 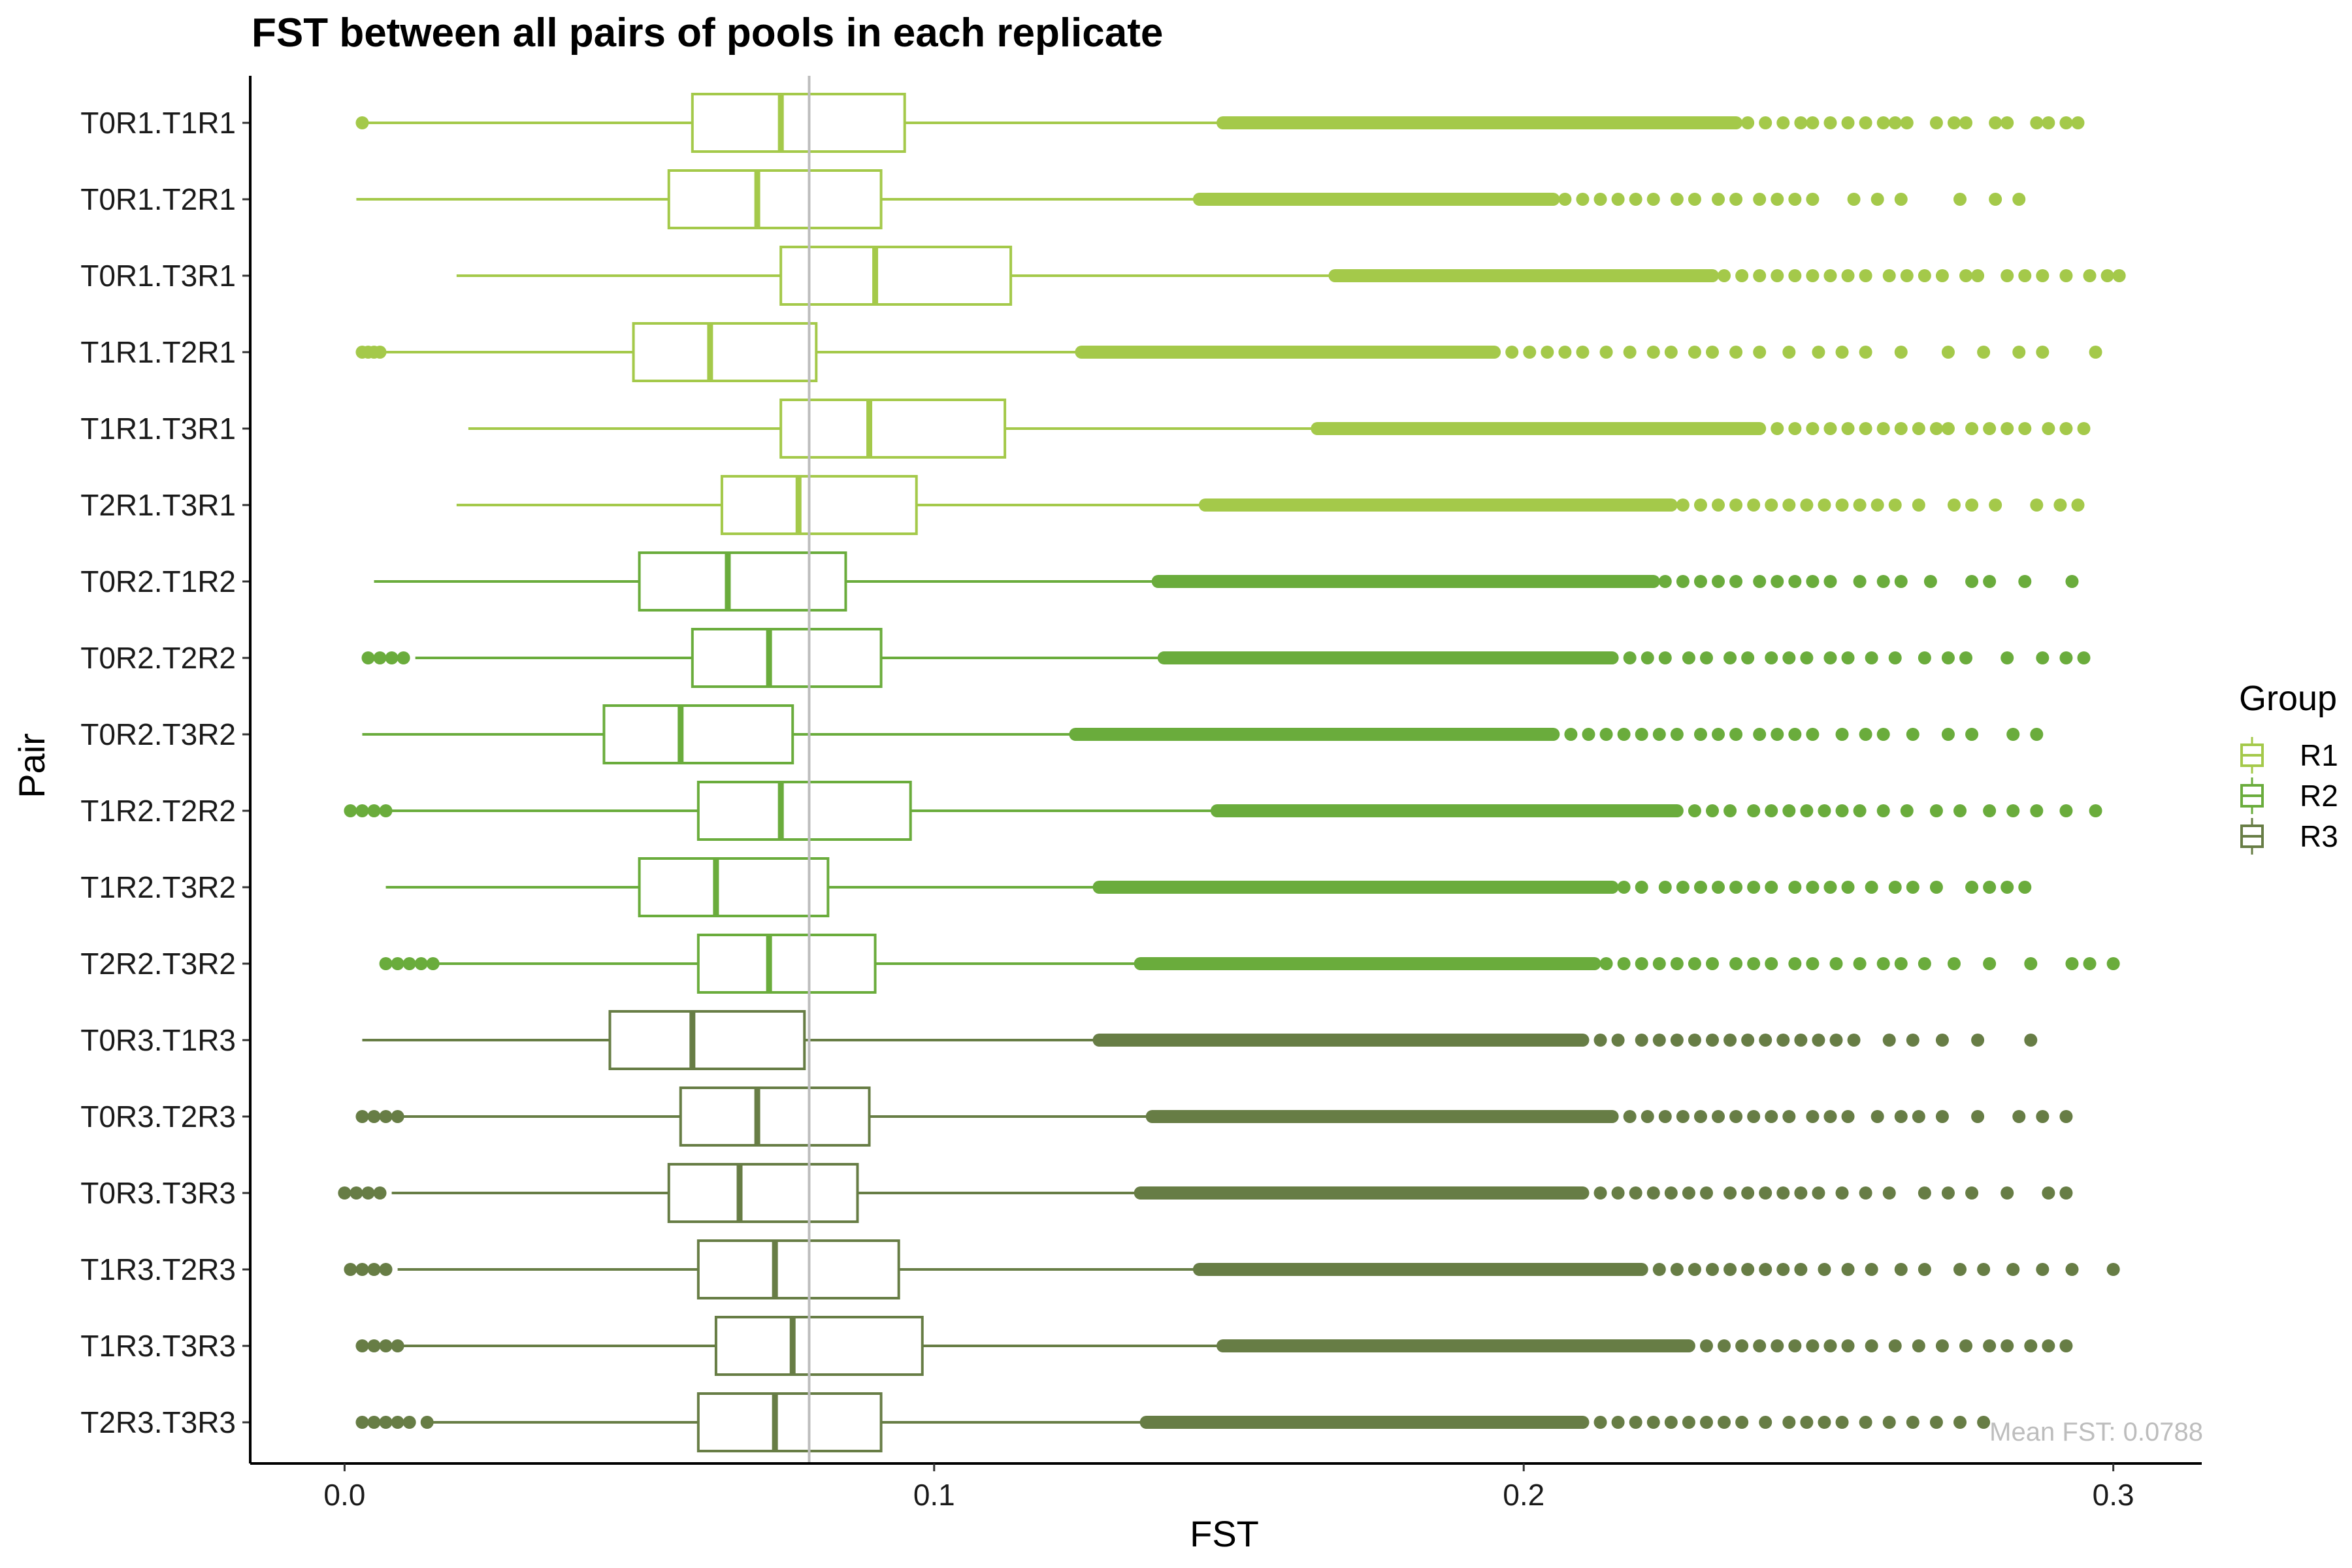 What do you see at coordinates (1191, 199) in the screenshot?
I see `box-T0R1.T2R1` at bounding box center [1191, 199].